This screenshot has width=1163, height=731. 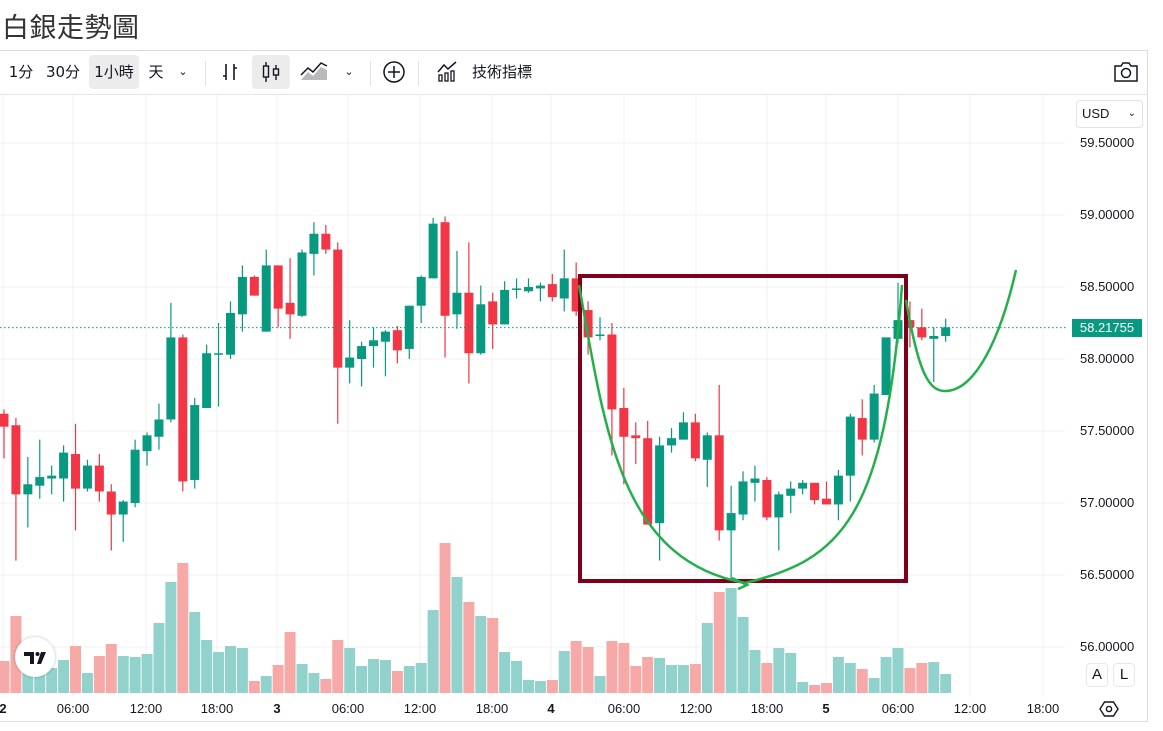 What do you see at coordinates (114, 72) in the screenshot?
I see `interval-1h-button: 1小時` at bounding box center [114, 72].